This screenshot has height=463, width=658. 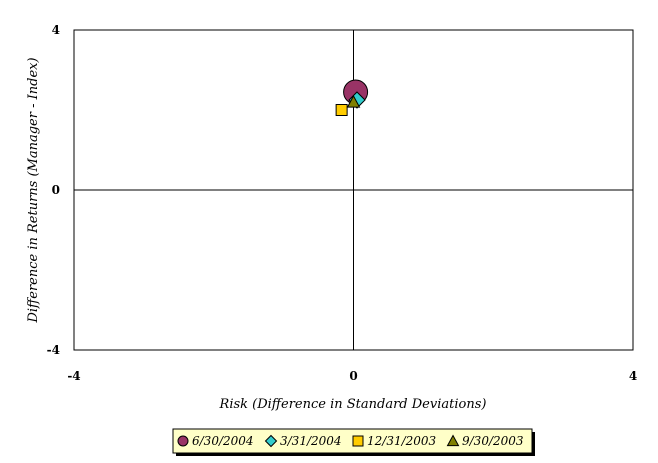 What do you see at coordinates (353, 101) in the screenshot?
I see `data-point-triangle` at bounding box center [353, 101].